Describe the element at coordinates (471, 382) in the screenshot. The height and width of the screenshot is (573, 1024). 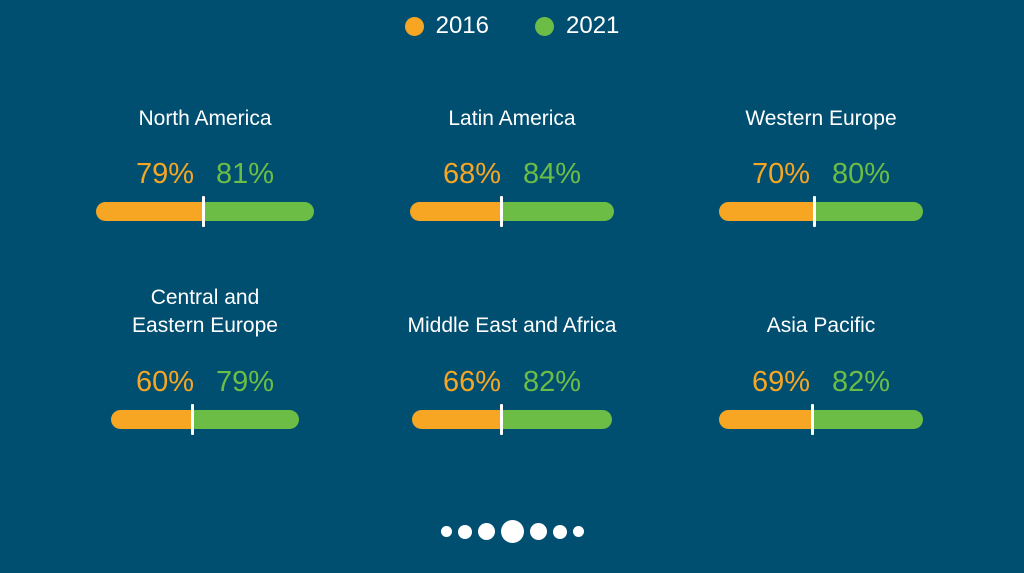
I see `value-2016-label: 66%` at that location.